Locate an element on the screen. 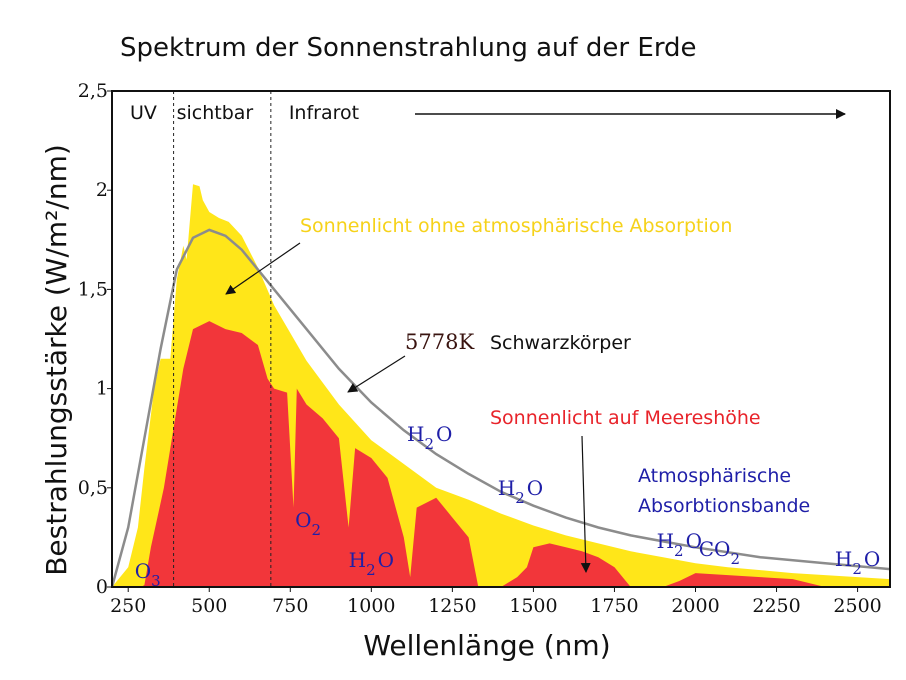  y-tick-label: 0,5 is located at coordinates (93, 488).